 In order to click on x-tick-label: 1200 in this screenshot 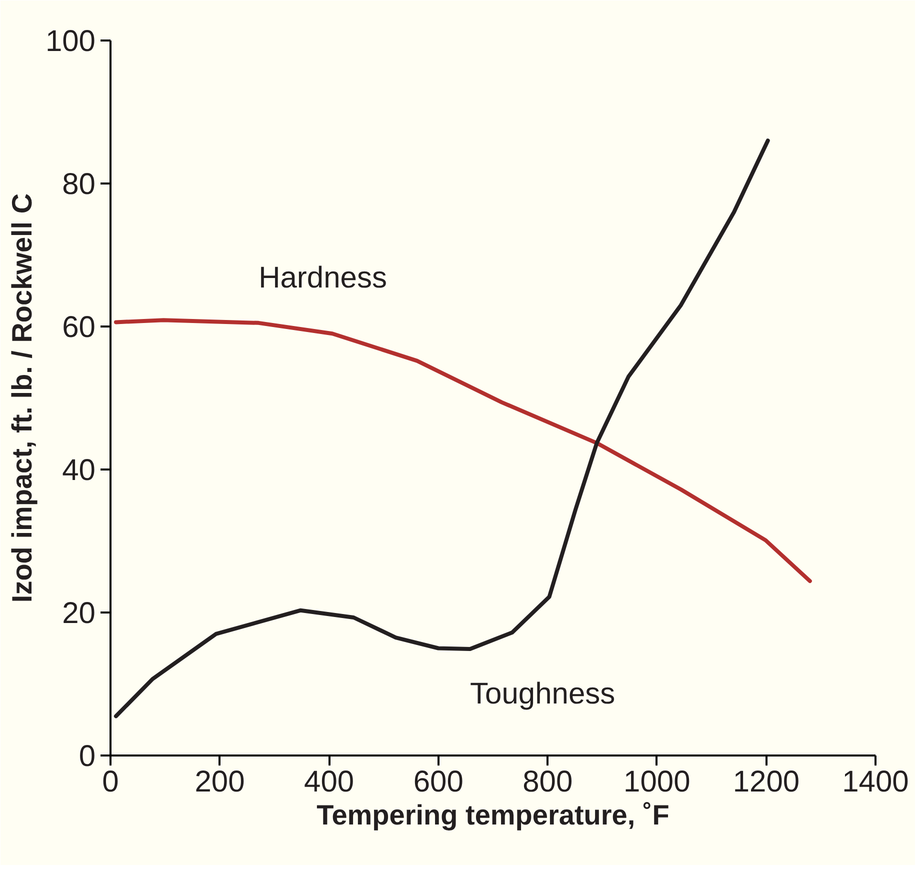, I will do `click(766, 782)`.